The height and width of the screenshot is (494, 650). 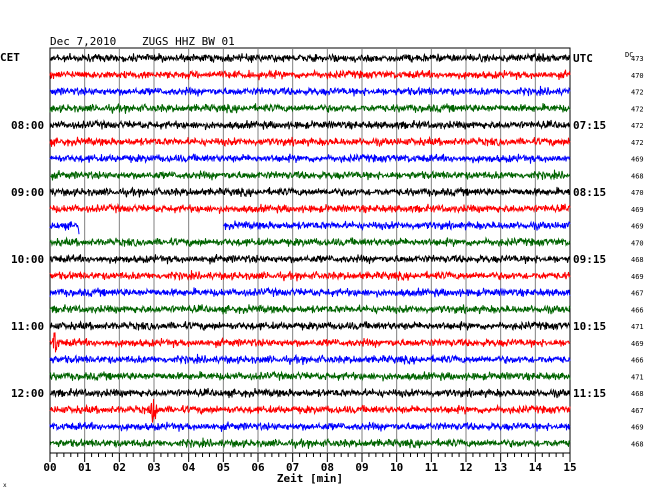 I want to click on footer-mark: x, so click(x=5, y=485).